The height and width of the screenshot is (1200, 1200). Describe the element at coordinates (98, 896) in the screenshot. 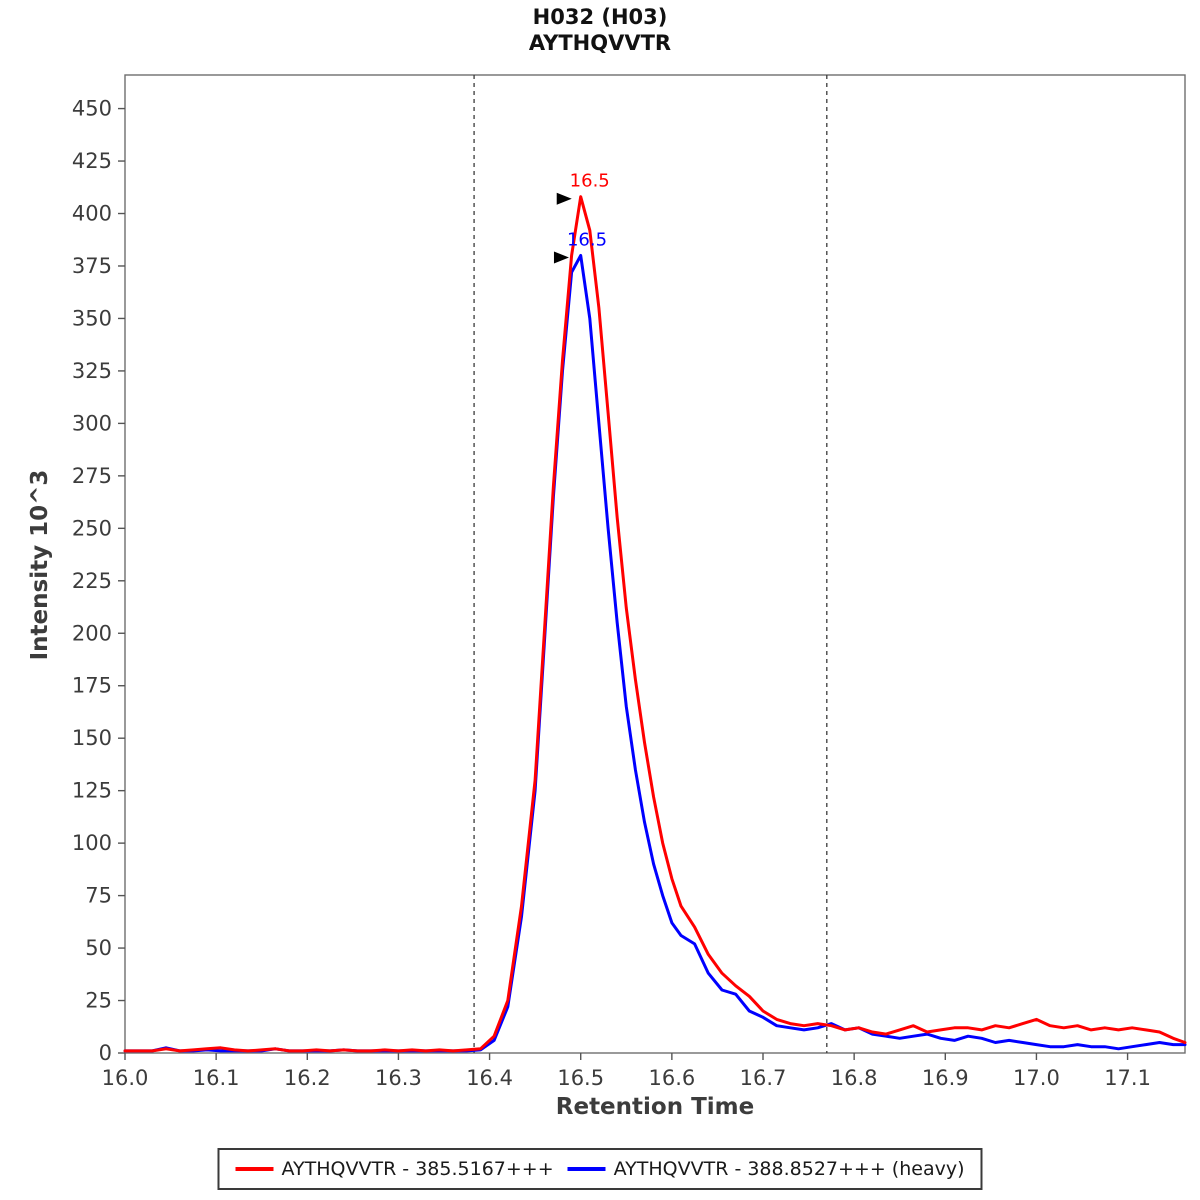

I see `y-tick-label: 75` at that location.